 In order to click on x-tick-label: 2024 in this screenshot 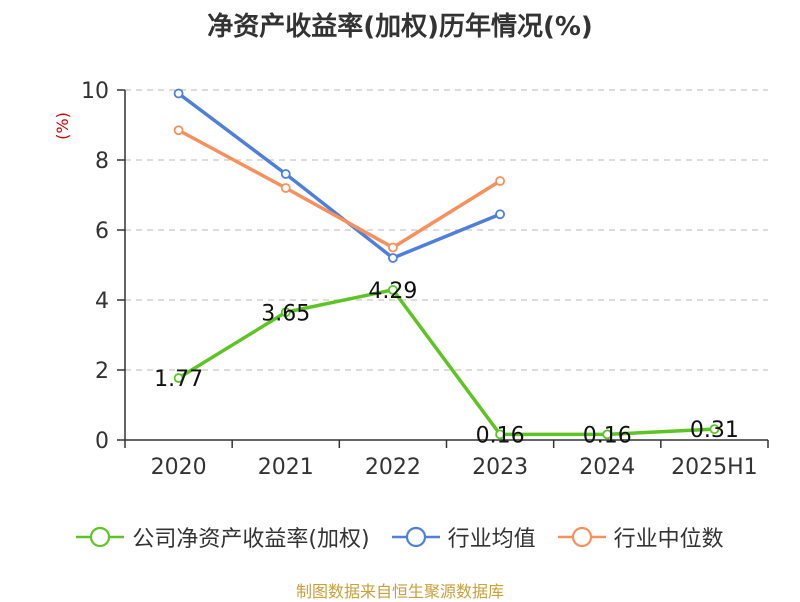, I will do `click(607, 467)`.